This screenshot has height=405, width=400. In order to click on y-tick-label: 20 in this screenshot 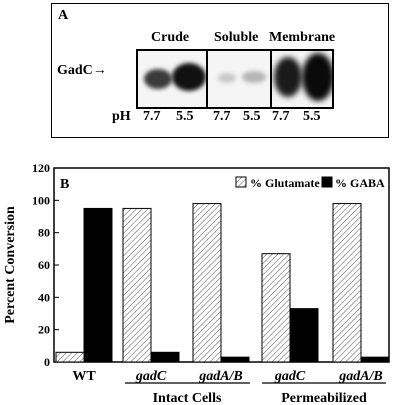, I will do `click(44, 330)`.